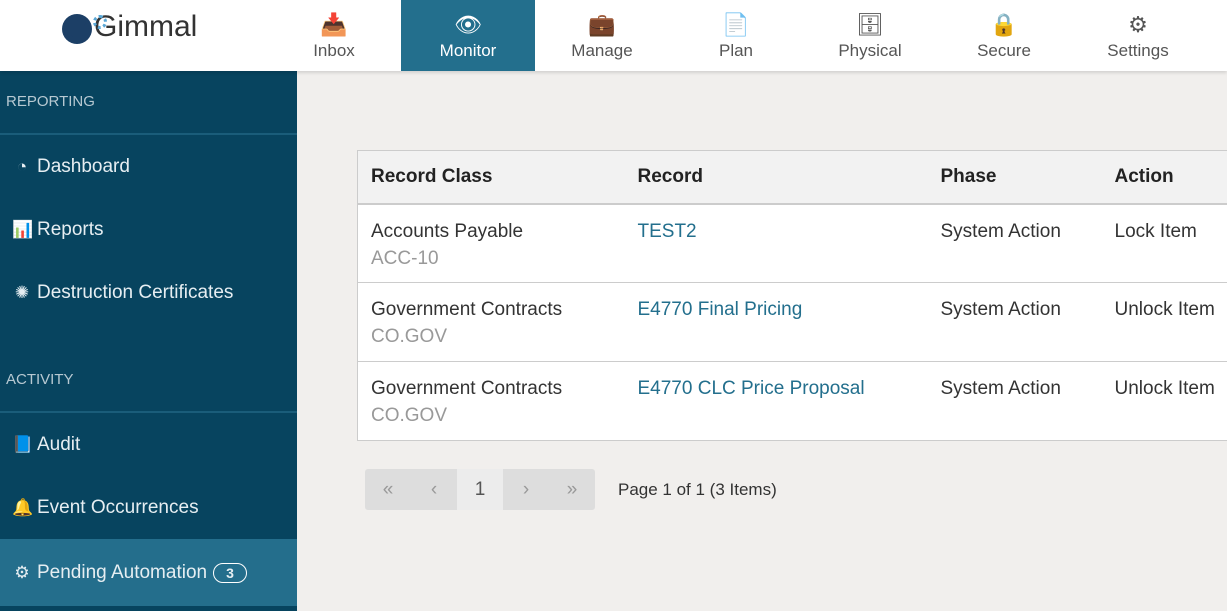 The width and height of the screenshot is (1227, 611). Describe the element at coordinates (1164, 243) in the screenshot. I see `action: Lock Item` at that location.